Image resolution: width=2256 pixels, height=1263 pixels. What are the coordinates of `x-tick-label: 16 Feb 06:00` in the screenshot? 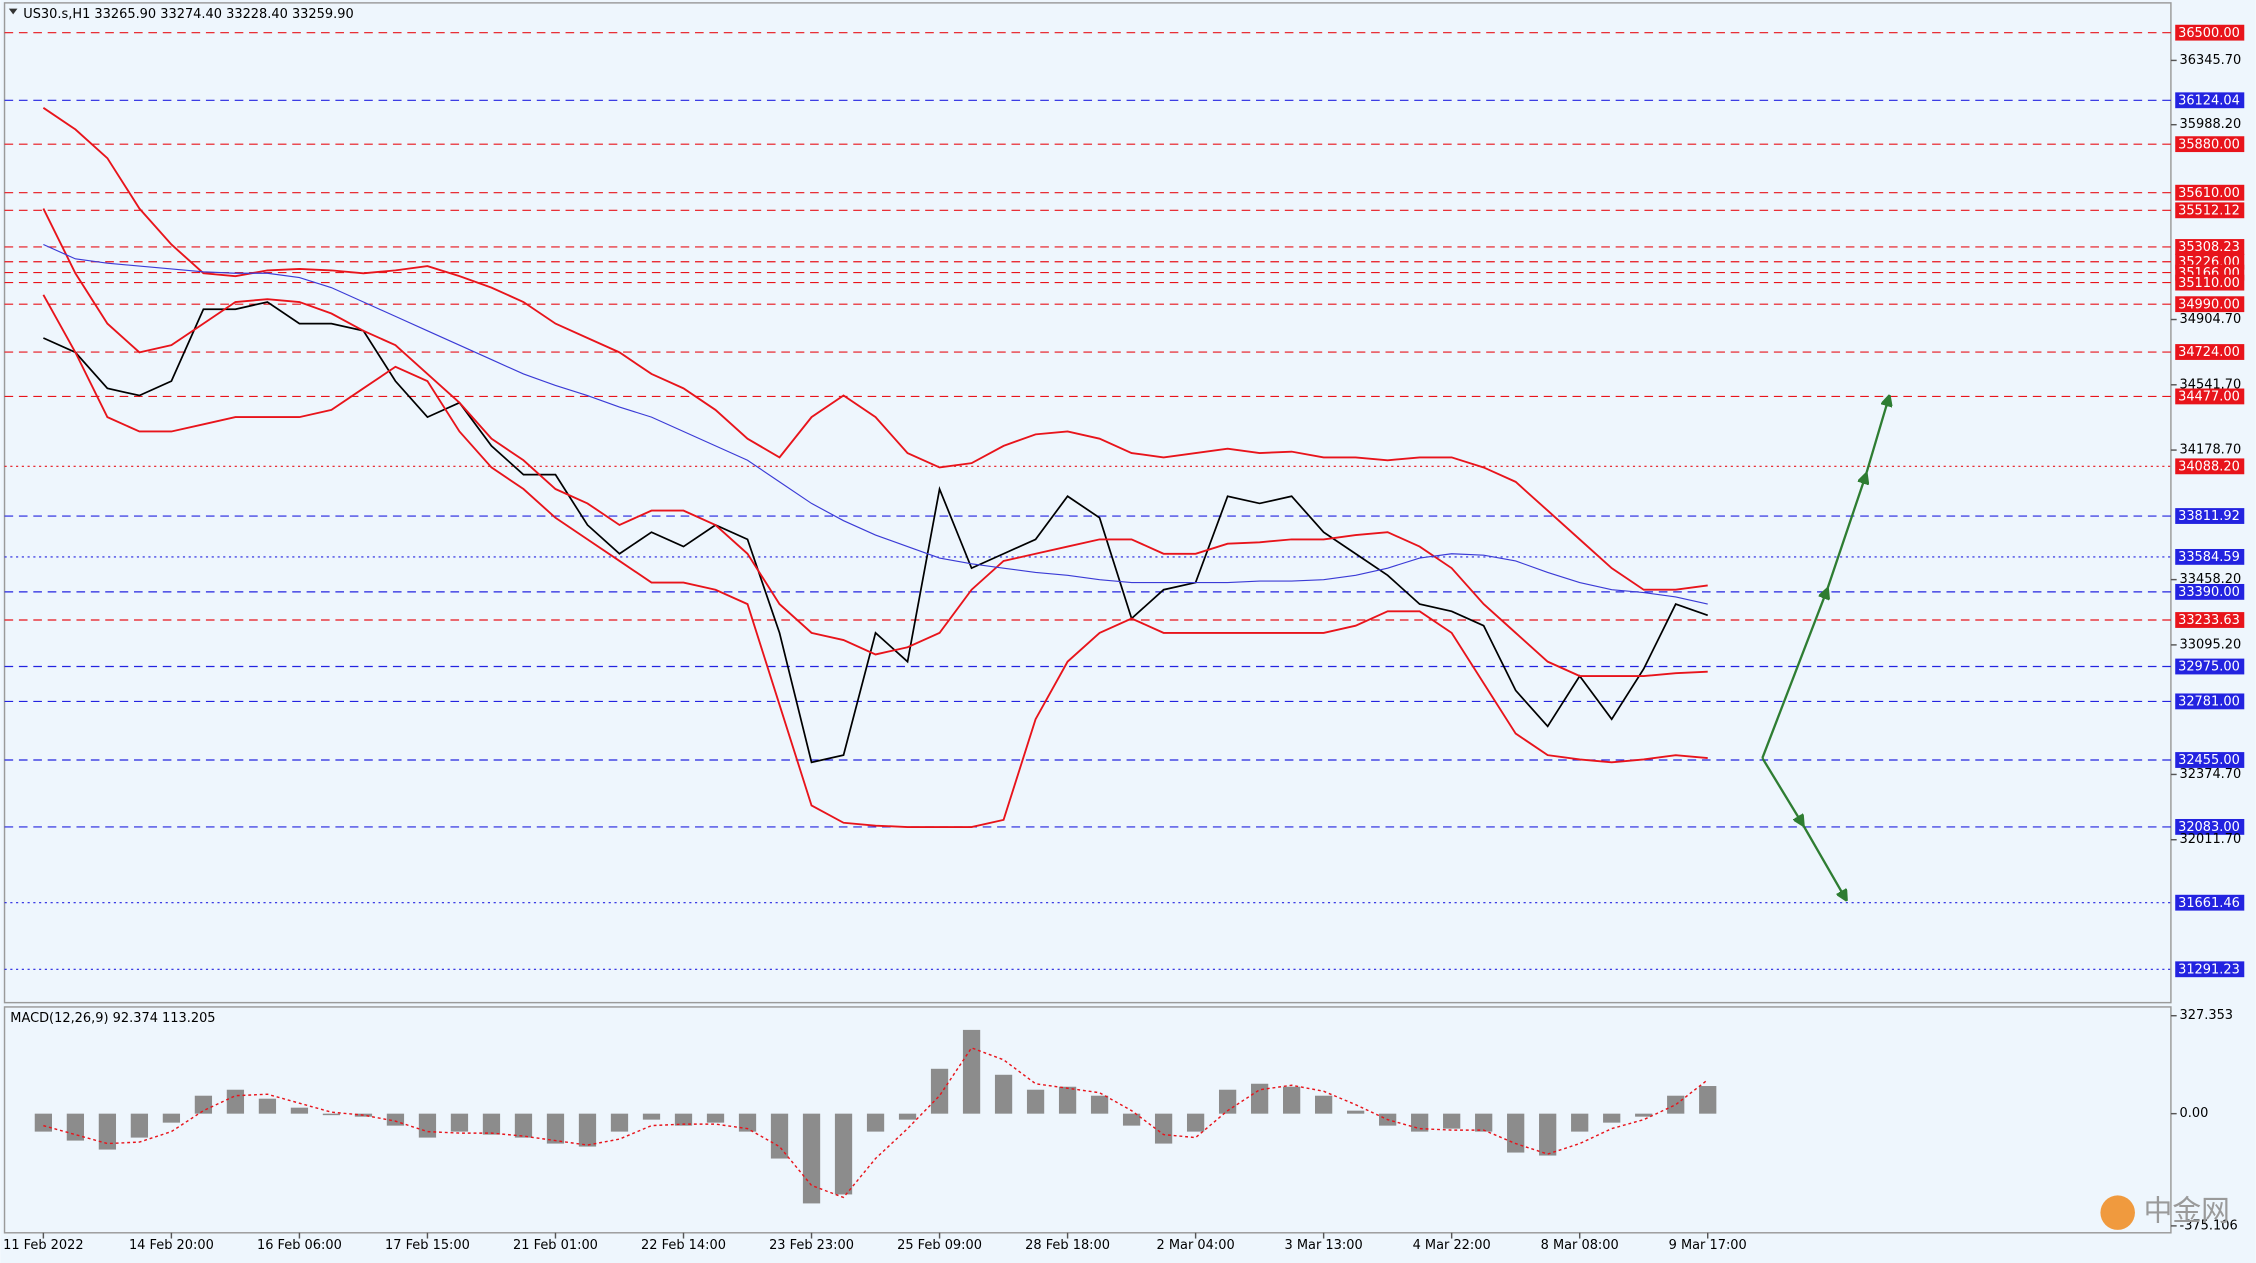 It's located at (299, 1245).